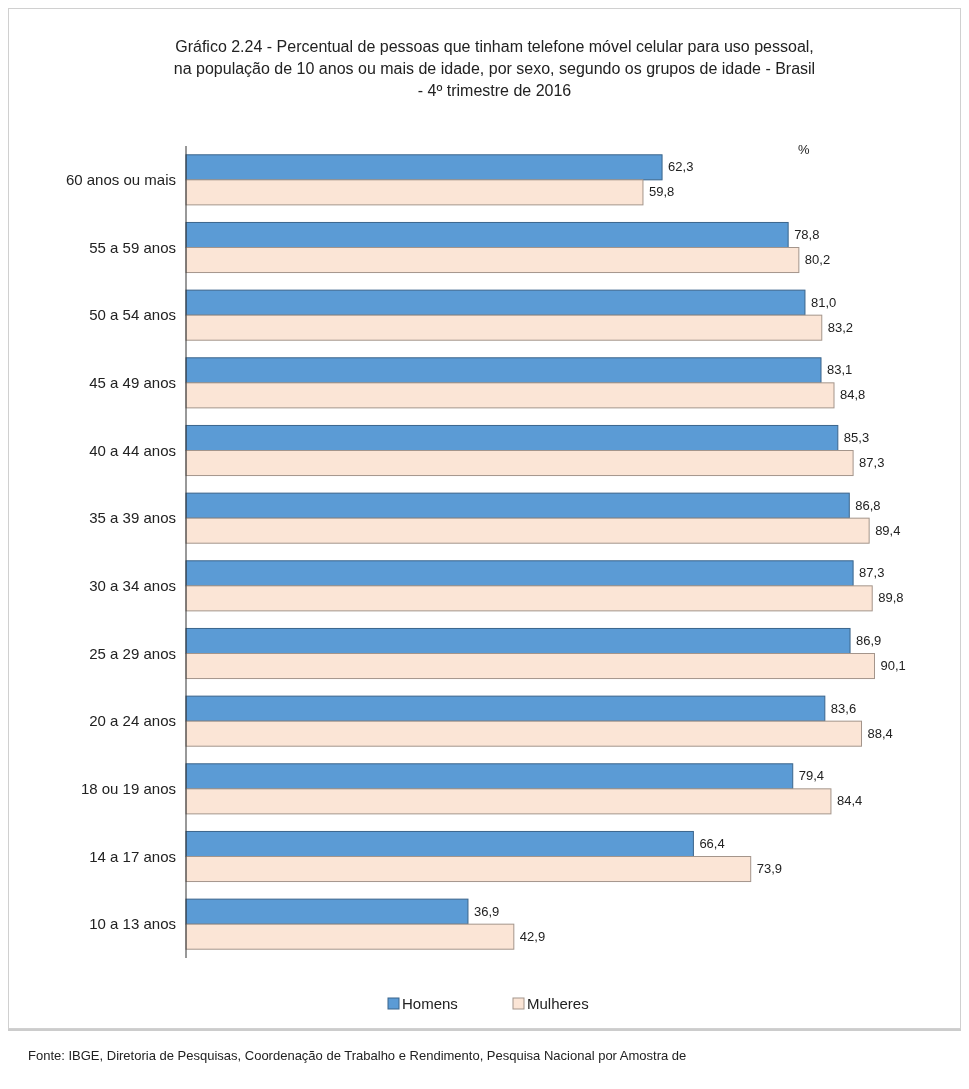 This screenshot has width=969, height=1089. I want to click on data-label: 81,0, so click(823, 302).